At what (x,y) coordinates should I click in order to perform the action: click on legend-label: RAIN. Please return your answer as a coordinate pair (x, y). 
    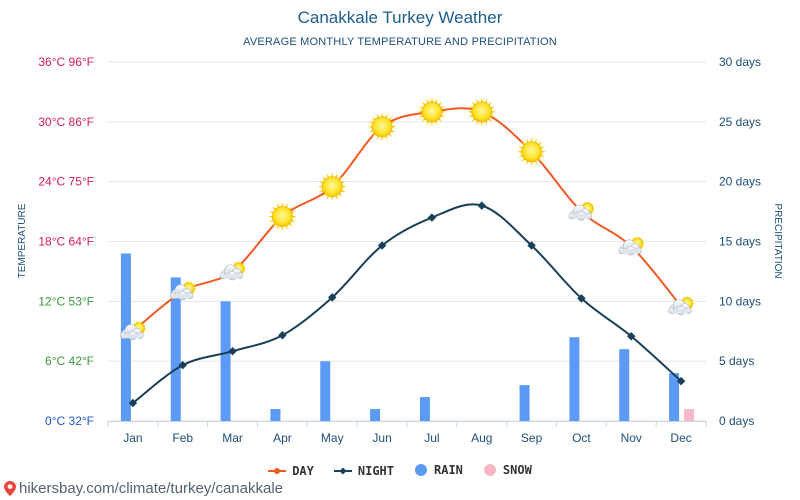
    Looking at the image, I should click on (448, 470).